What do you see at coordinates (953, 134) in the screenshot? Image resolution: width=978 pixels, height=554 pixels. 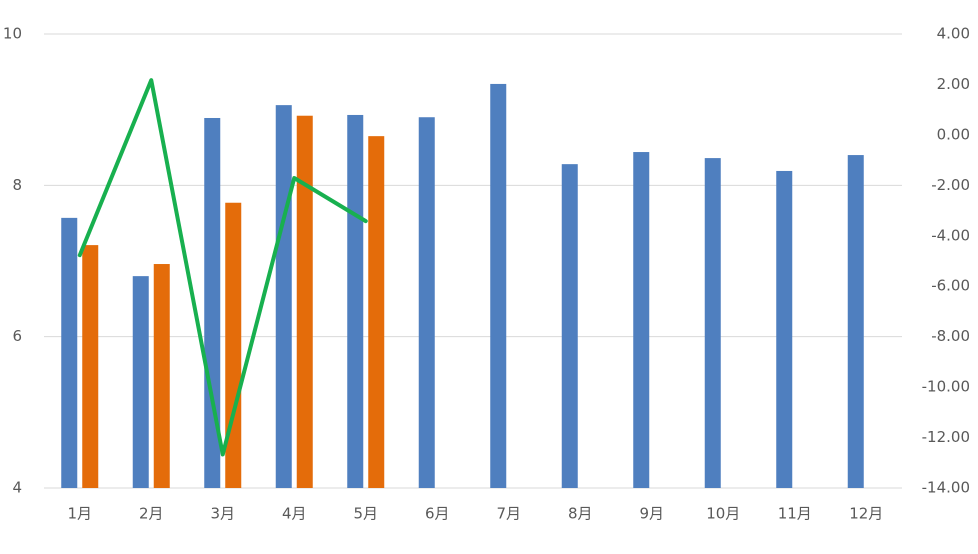 I see `y2-tick-label: 0.00` at bounding box center [953, 134].